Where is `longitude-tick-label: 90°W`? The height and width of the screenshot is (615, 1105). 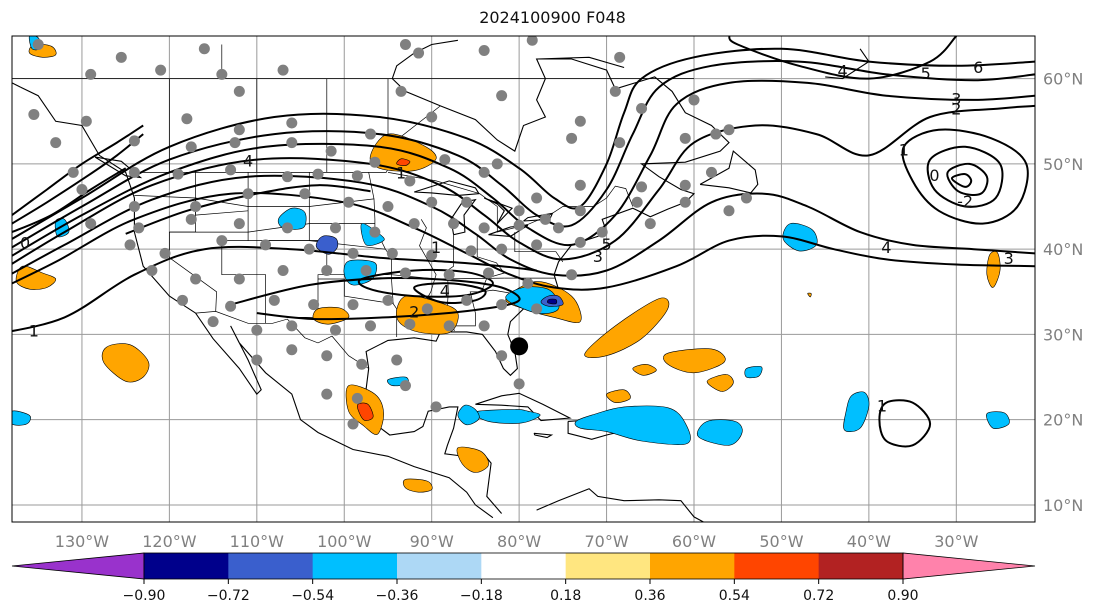
longitude-tick-label: 90°W is located at coordinates (432, 541).